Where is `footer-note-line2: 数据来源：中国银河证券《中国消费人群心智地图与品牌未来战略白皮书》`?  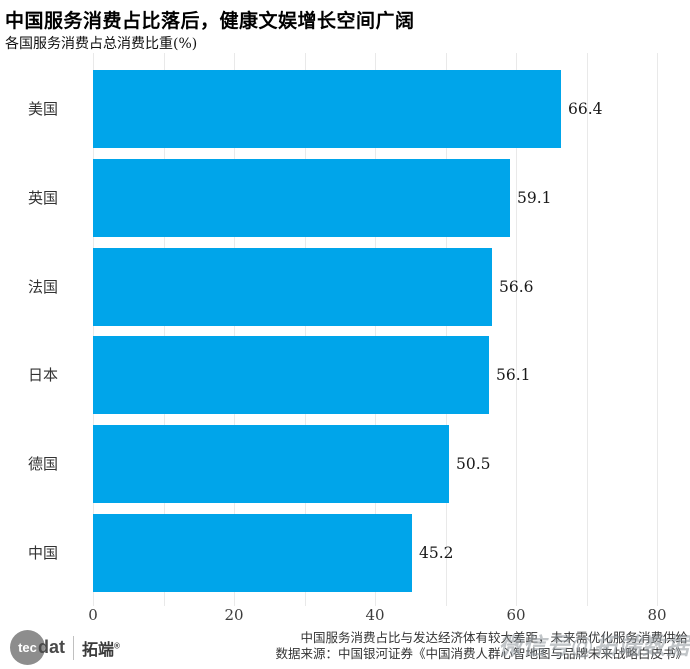 footer-note-line2: 数据来源：中国银河证券《中国消费人群心智地图与品牌未来战略白皮书》 is located at coordinates (481, 653).